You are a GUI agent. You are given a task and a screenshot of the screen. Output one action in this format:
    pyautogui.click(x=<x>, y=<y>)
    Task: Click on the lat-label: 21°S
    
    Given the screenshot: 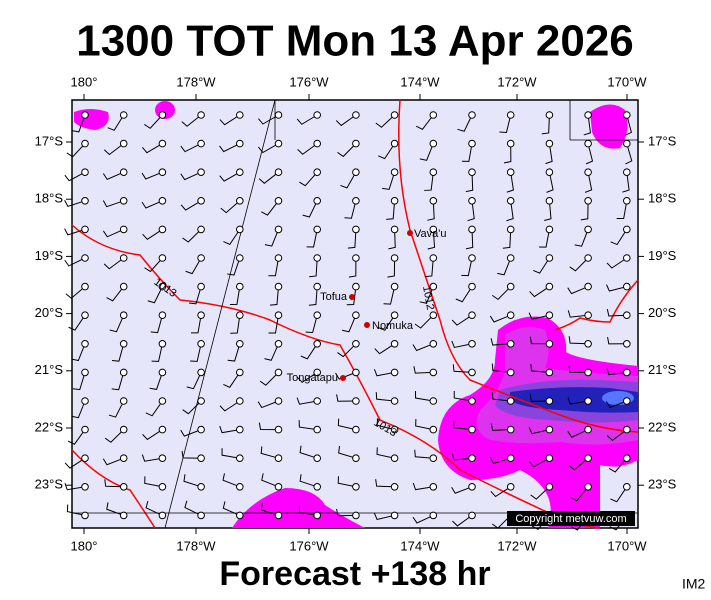 What is the action you would take?
    pyautogui.click(x=49, y=369)
    